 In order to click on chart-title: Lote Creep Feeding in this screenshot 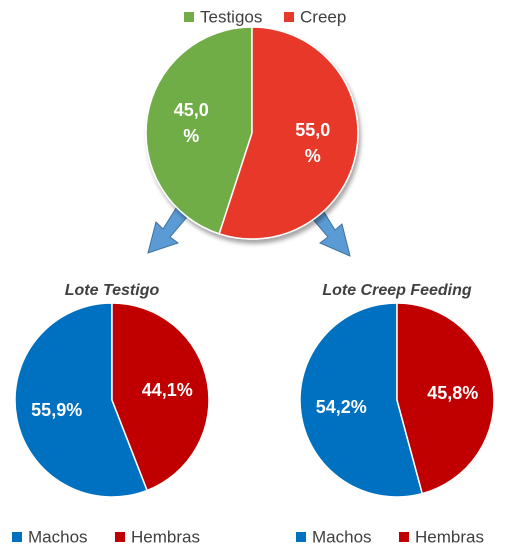, I will do `click(397, 290)`.